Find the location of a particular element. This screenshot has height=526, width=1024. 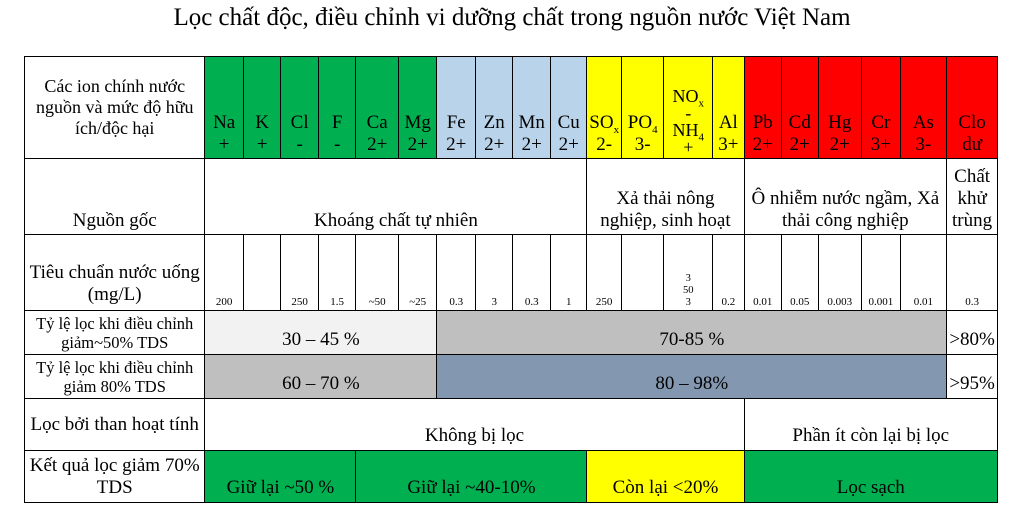

rate50-metals: 70-85 % is located at coordinates (692, 332).